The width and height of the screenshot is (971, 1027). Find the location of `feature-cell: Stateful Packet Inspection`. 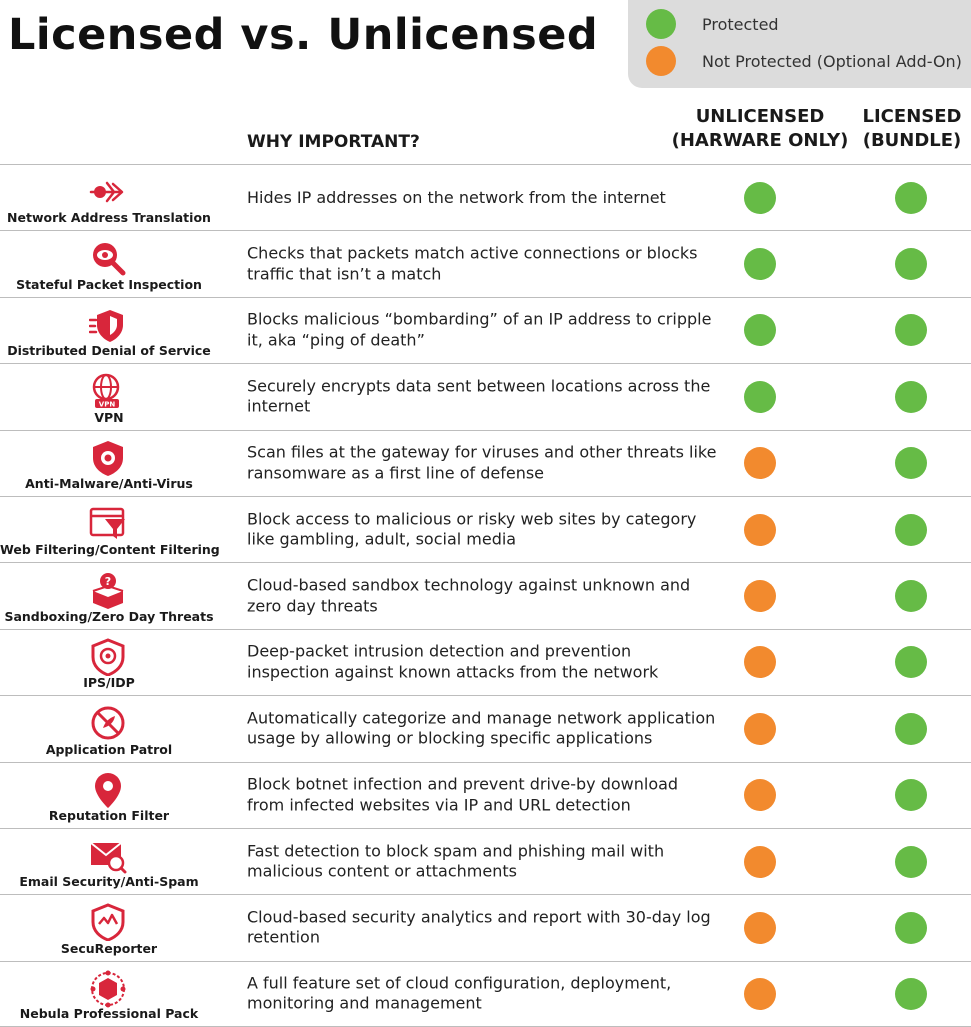

feature-cell: Stateful Packet Inspection is located at coordinates (109, 263).